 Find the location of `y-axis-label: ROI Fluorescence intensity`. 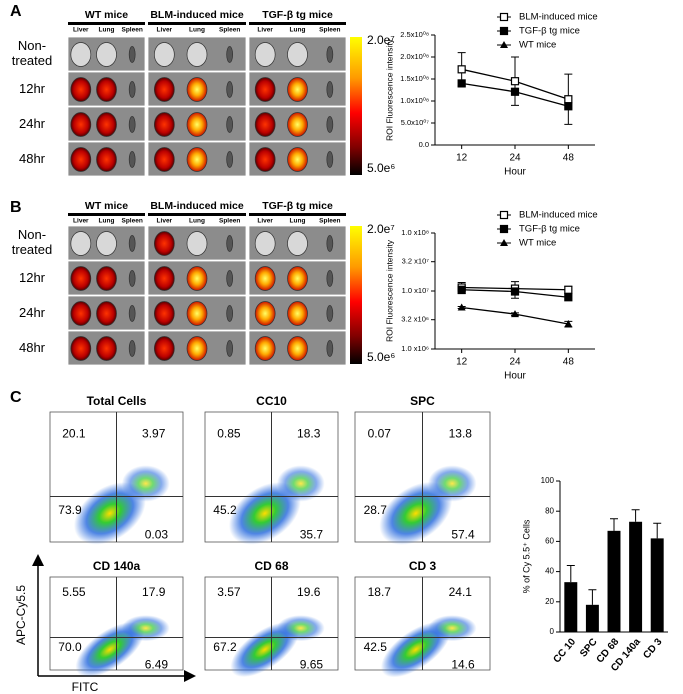

y-axis-label: ROI Fluorescence intensity is located at coordinates (389, 290).